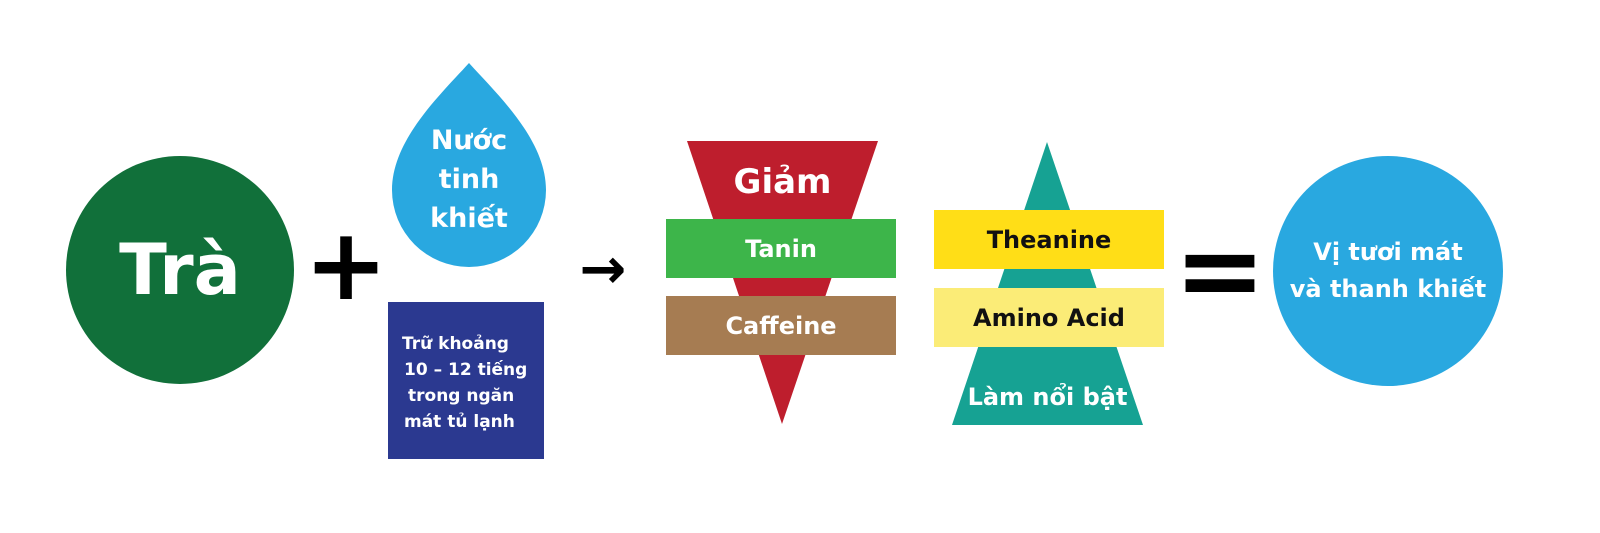 This screenshot has width=1600, height=533. I want to click on amino-acid-label: Amino Acid, so click(1049, 317).